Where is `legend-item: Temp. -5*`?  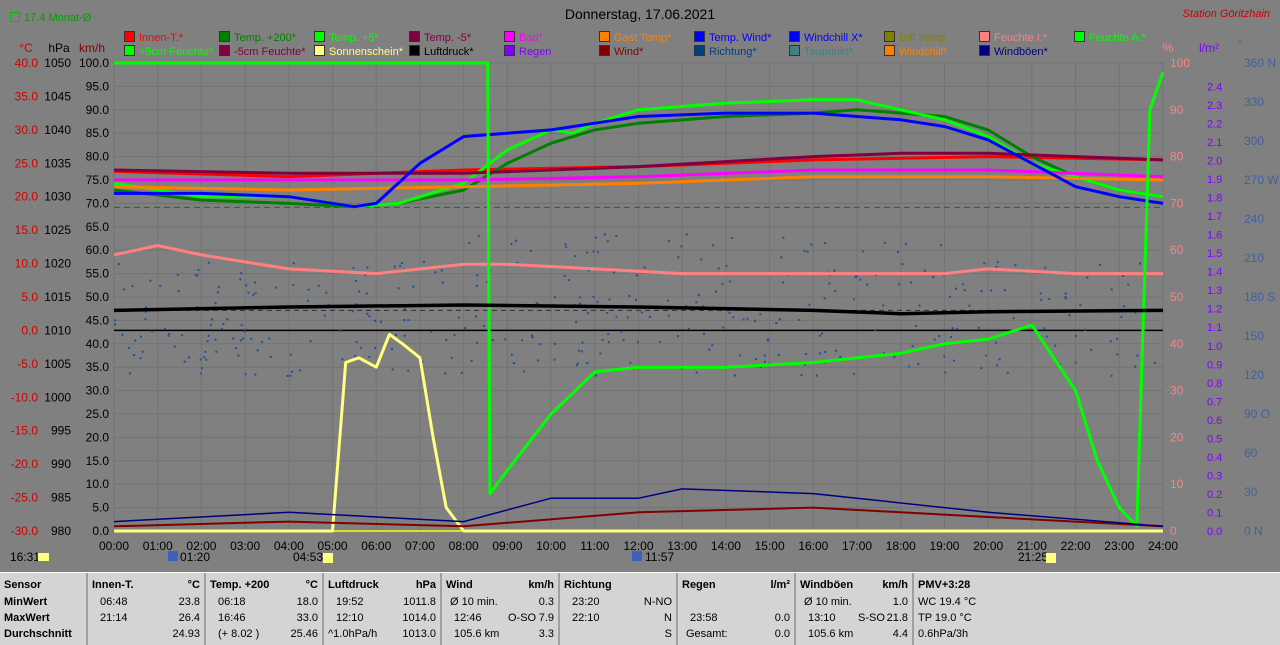 legend-item: Temp. -5* is located at coordinates (440, 37).